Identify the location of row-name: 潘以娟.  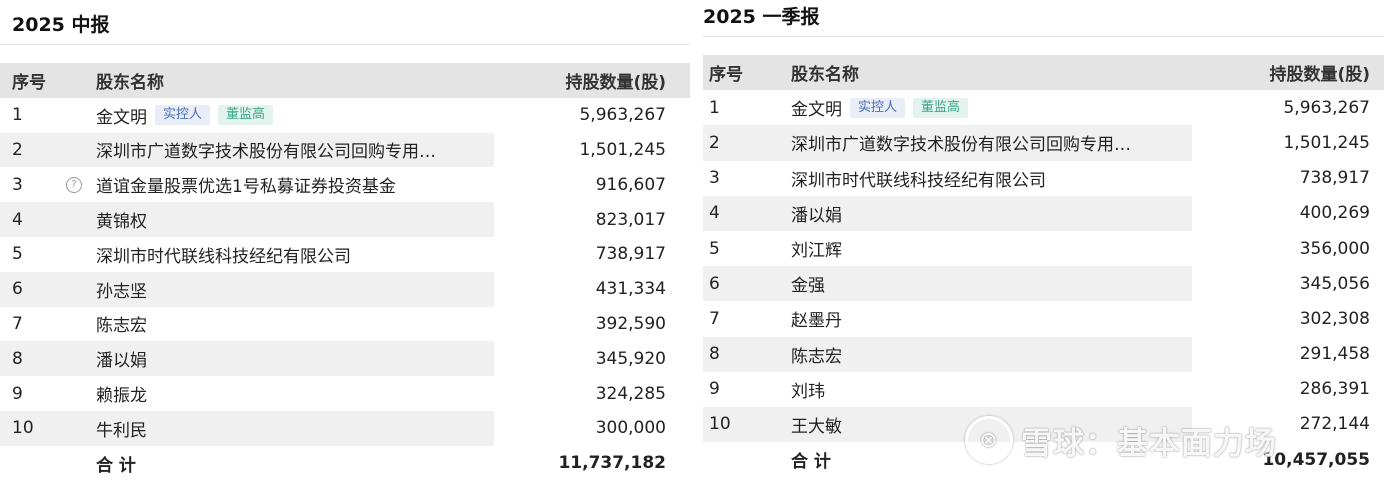
(287, 359).